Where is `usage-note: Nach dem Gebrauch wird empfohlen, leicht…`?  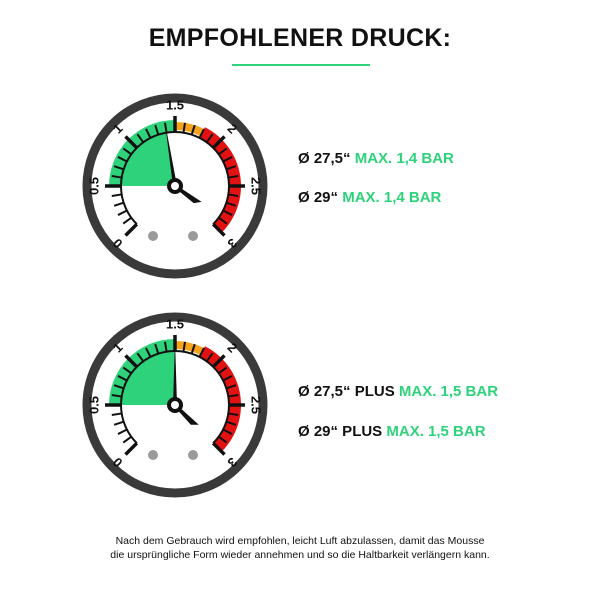
usage-note: Nach dem Gebrauch wird empfohlen, leicht… is located at coordinates (300, 548).